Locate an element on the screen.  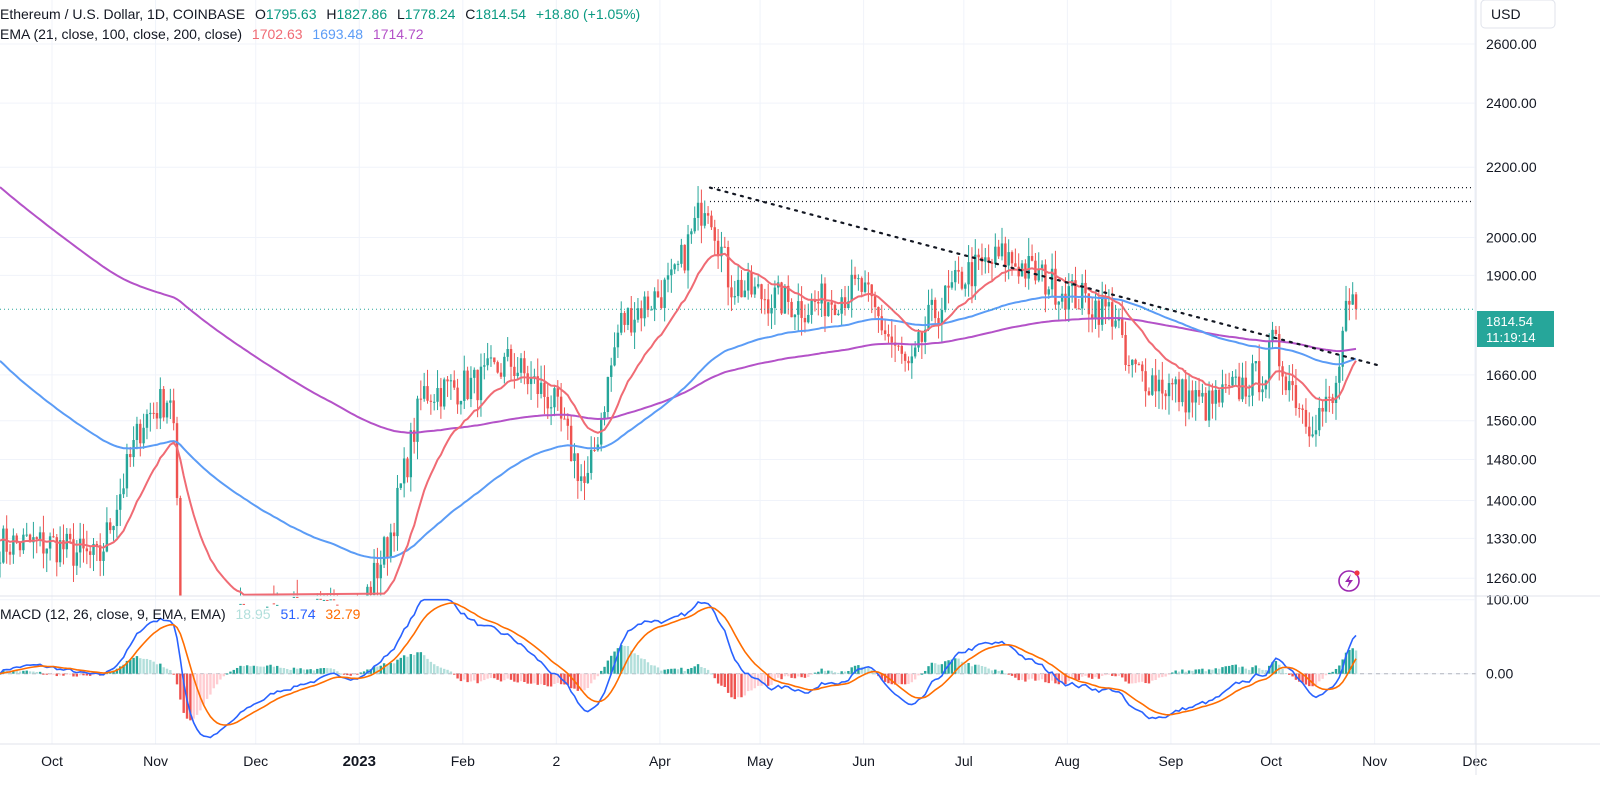
symbol-title: Ethereum / U.S. Dollar, 1D, COINBASE is located at coordinates (122, 14).